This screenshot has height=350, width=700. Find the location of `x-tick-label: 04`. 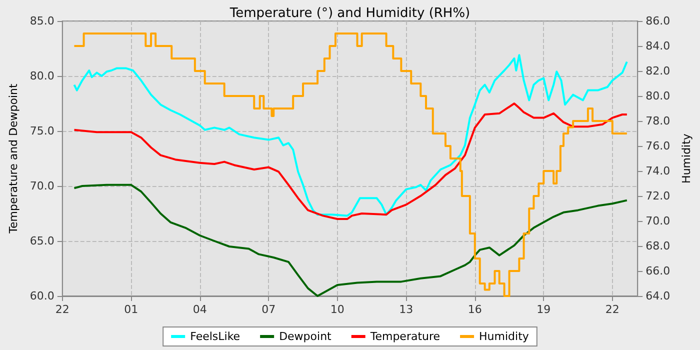

x-tick-label: 04 is located at coordinates (199, 309).